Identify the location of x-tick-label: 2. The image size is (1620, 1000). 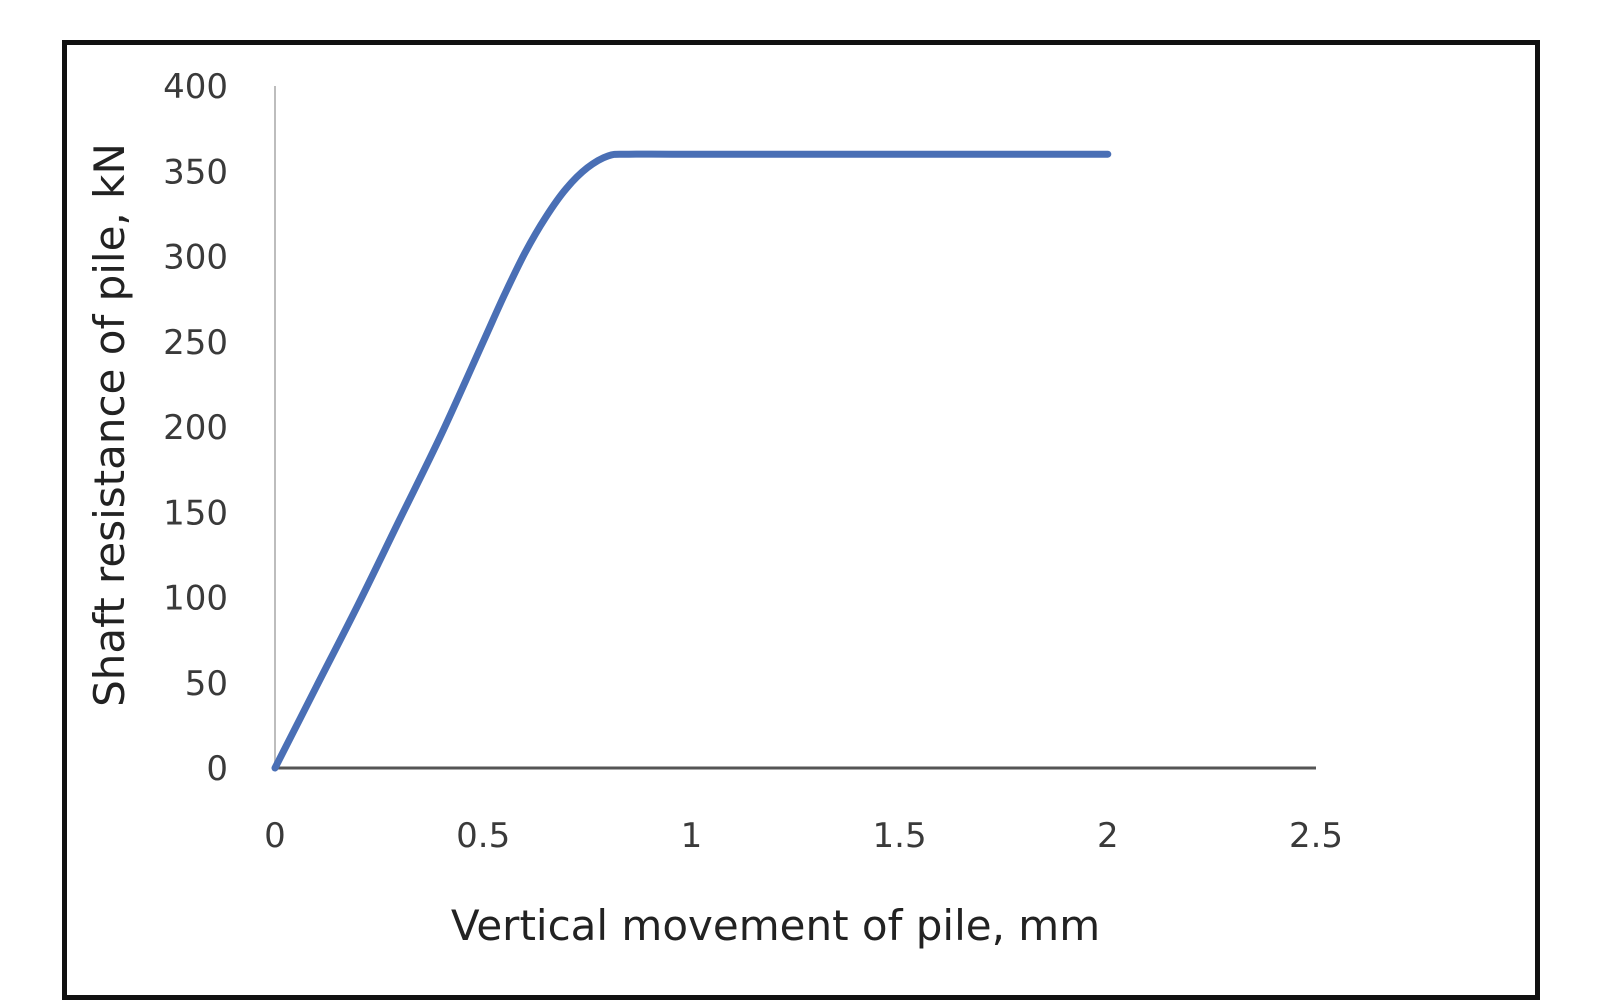
(1108, 836).